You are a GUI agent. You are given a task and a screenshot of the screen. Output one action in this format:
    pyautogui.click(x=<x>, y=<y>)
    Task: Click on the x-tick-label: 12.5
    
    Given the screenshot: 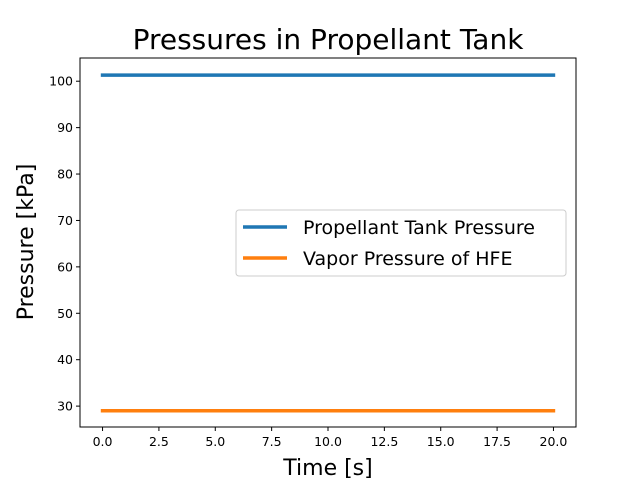 What is the action you would take?
    pyautogui.click(x=384, y=441)
    